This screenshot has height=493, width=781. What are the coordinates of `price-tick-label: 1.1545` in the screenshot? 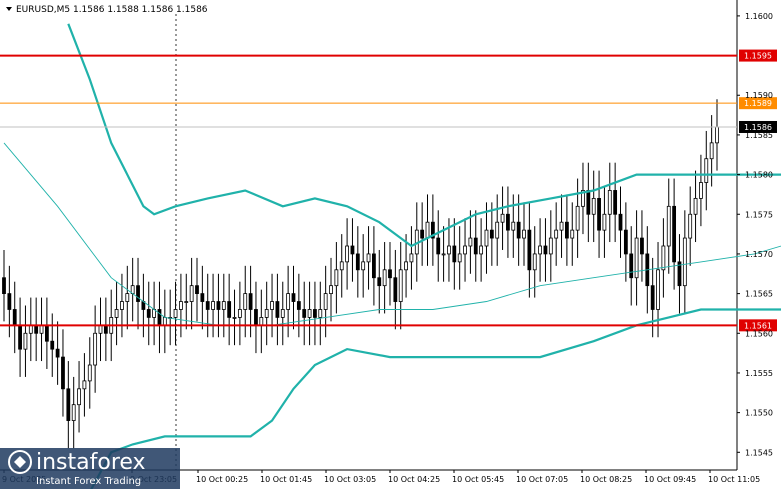 It's located at (759, 452).